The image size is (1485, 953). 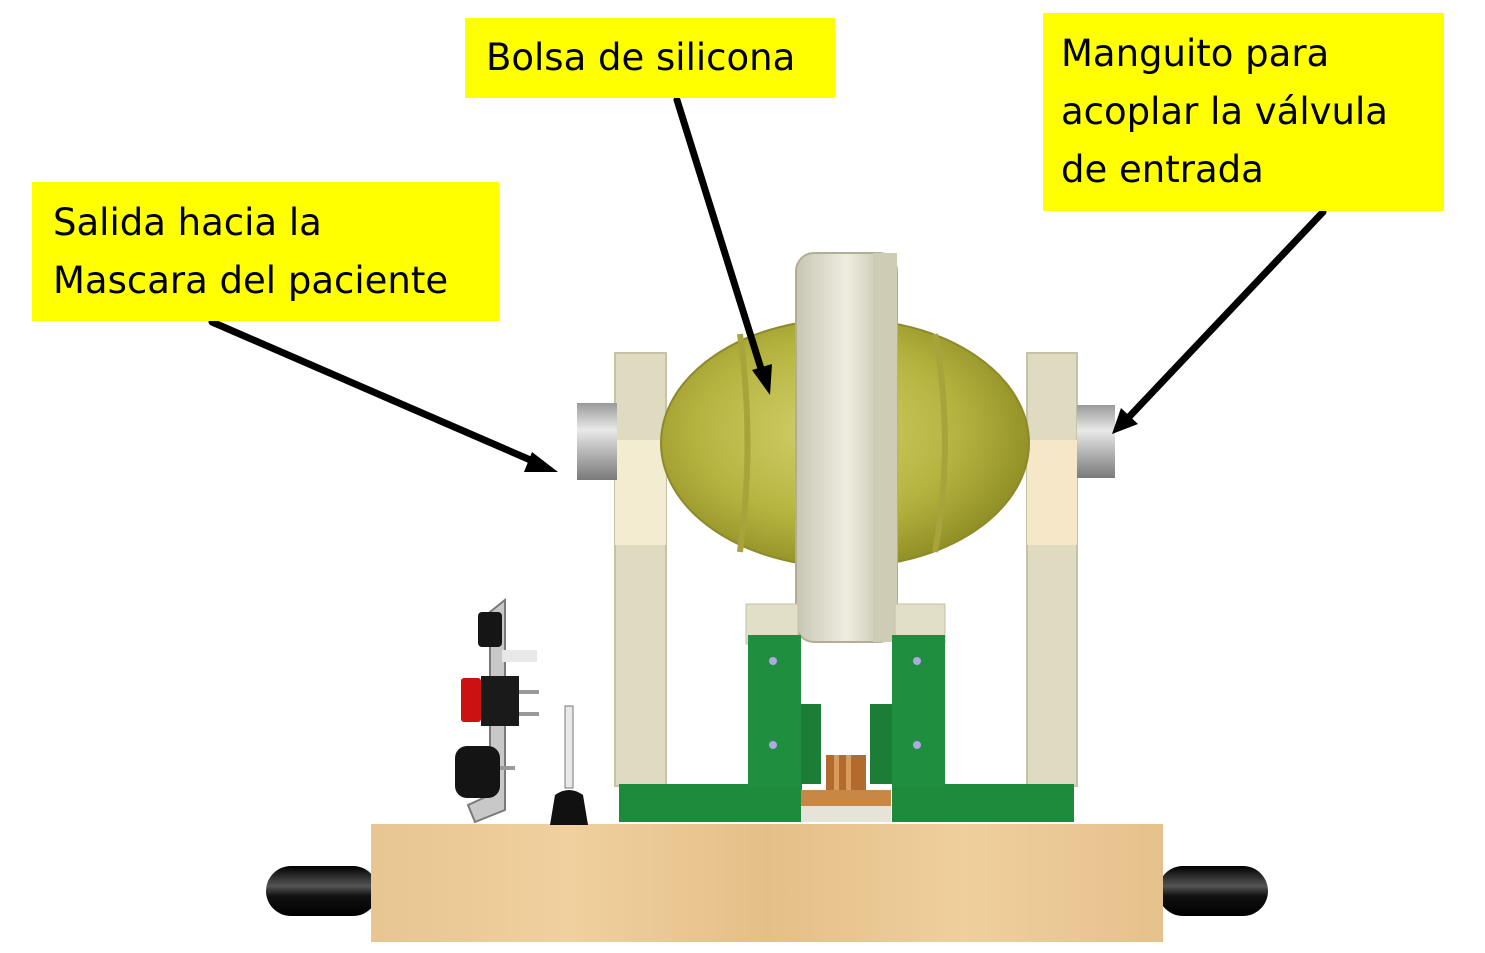 I want to click on label-salida: Salida hacia la Mascara del paciente, so click(x=265, y=251).